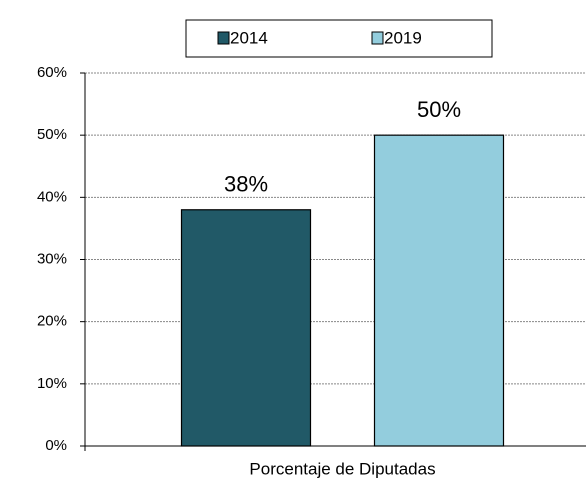 The width and height of the screenshot is (586, 487). What do you see at coordinates (56, 445) in the screenshot?
I see `y-tick-label: 0%` at bounding box center [56, 445].